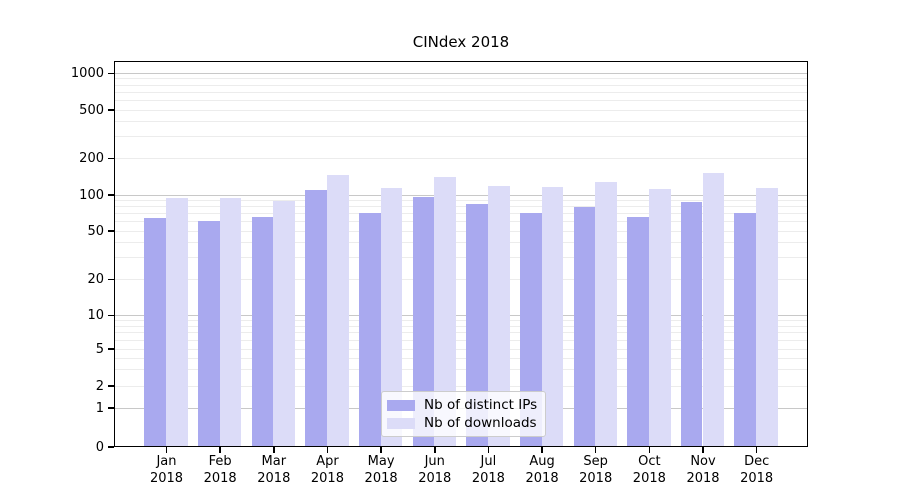  I want to click on x-tick-label-oct: Oct 2018, so click(649, 470).